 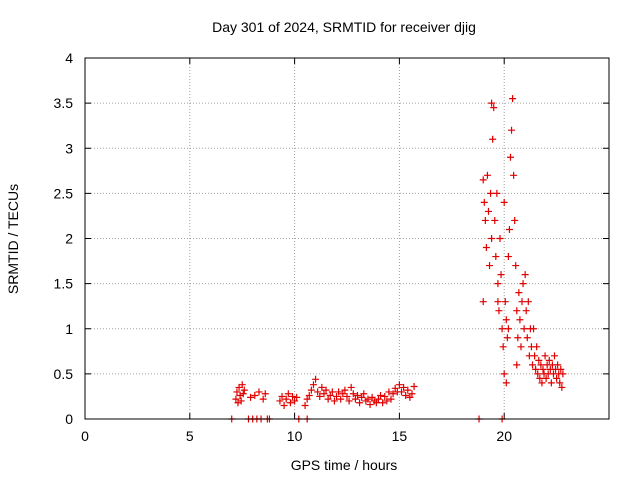 I want to click on x-tick-label: 0, so click(x=85, y=436).